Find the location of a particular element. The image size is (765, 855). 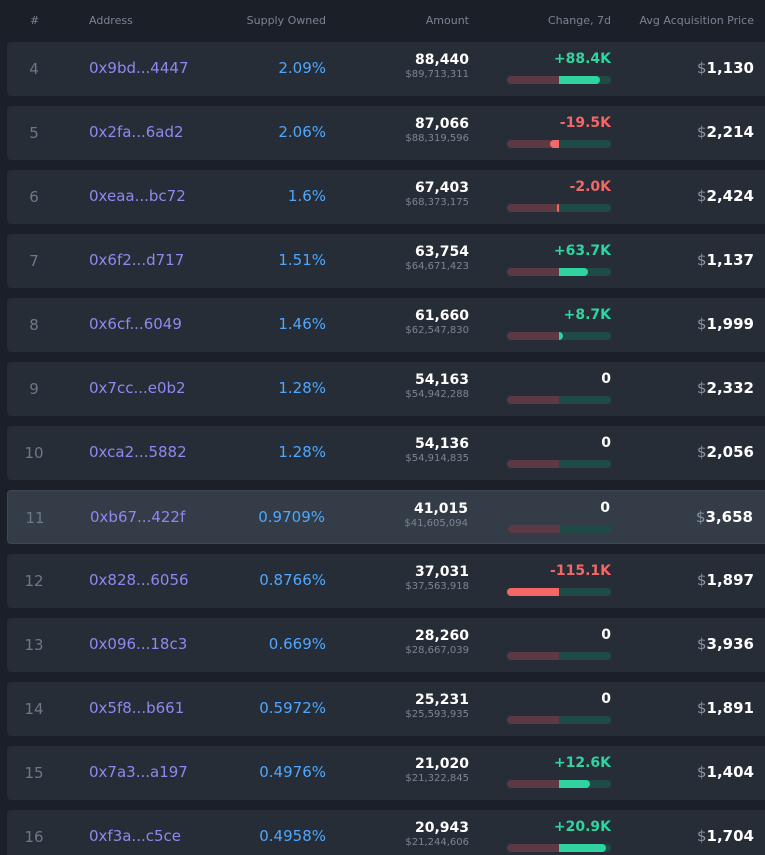

avg-acquisition-price-cell: $1,137 is located at coordinates (725, 260).